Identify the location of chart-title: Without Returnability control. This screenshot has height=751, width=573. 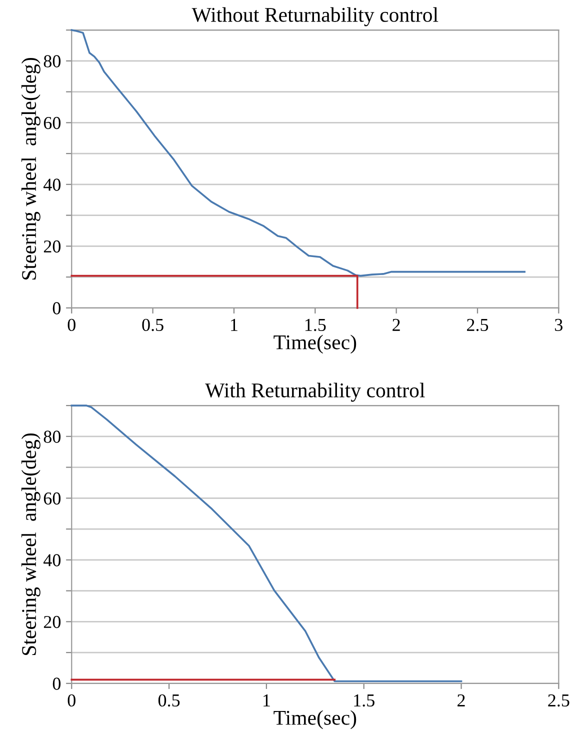
(315, 16).